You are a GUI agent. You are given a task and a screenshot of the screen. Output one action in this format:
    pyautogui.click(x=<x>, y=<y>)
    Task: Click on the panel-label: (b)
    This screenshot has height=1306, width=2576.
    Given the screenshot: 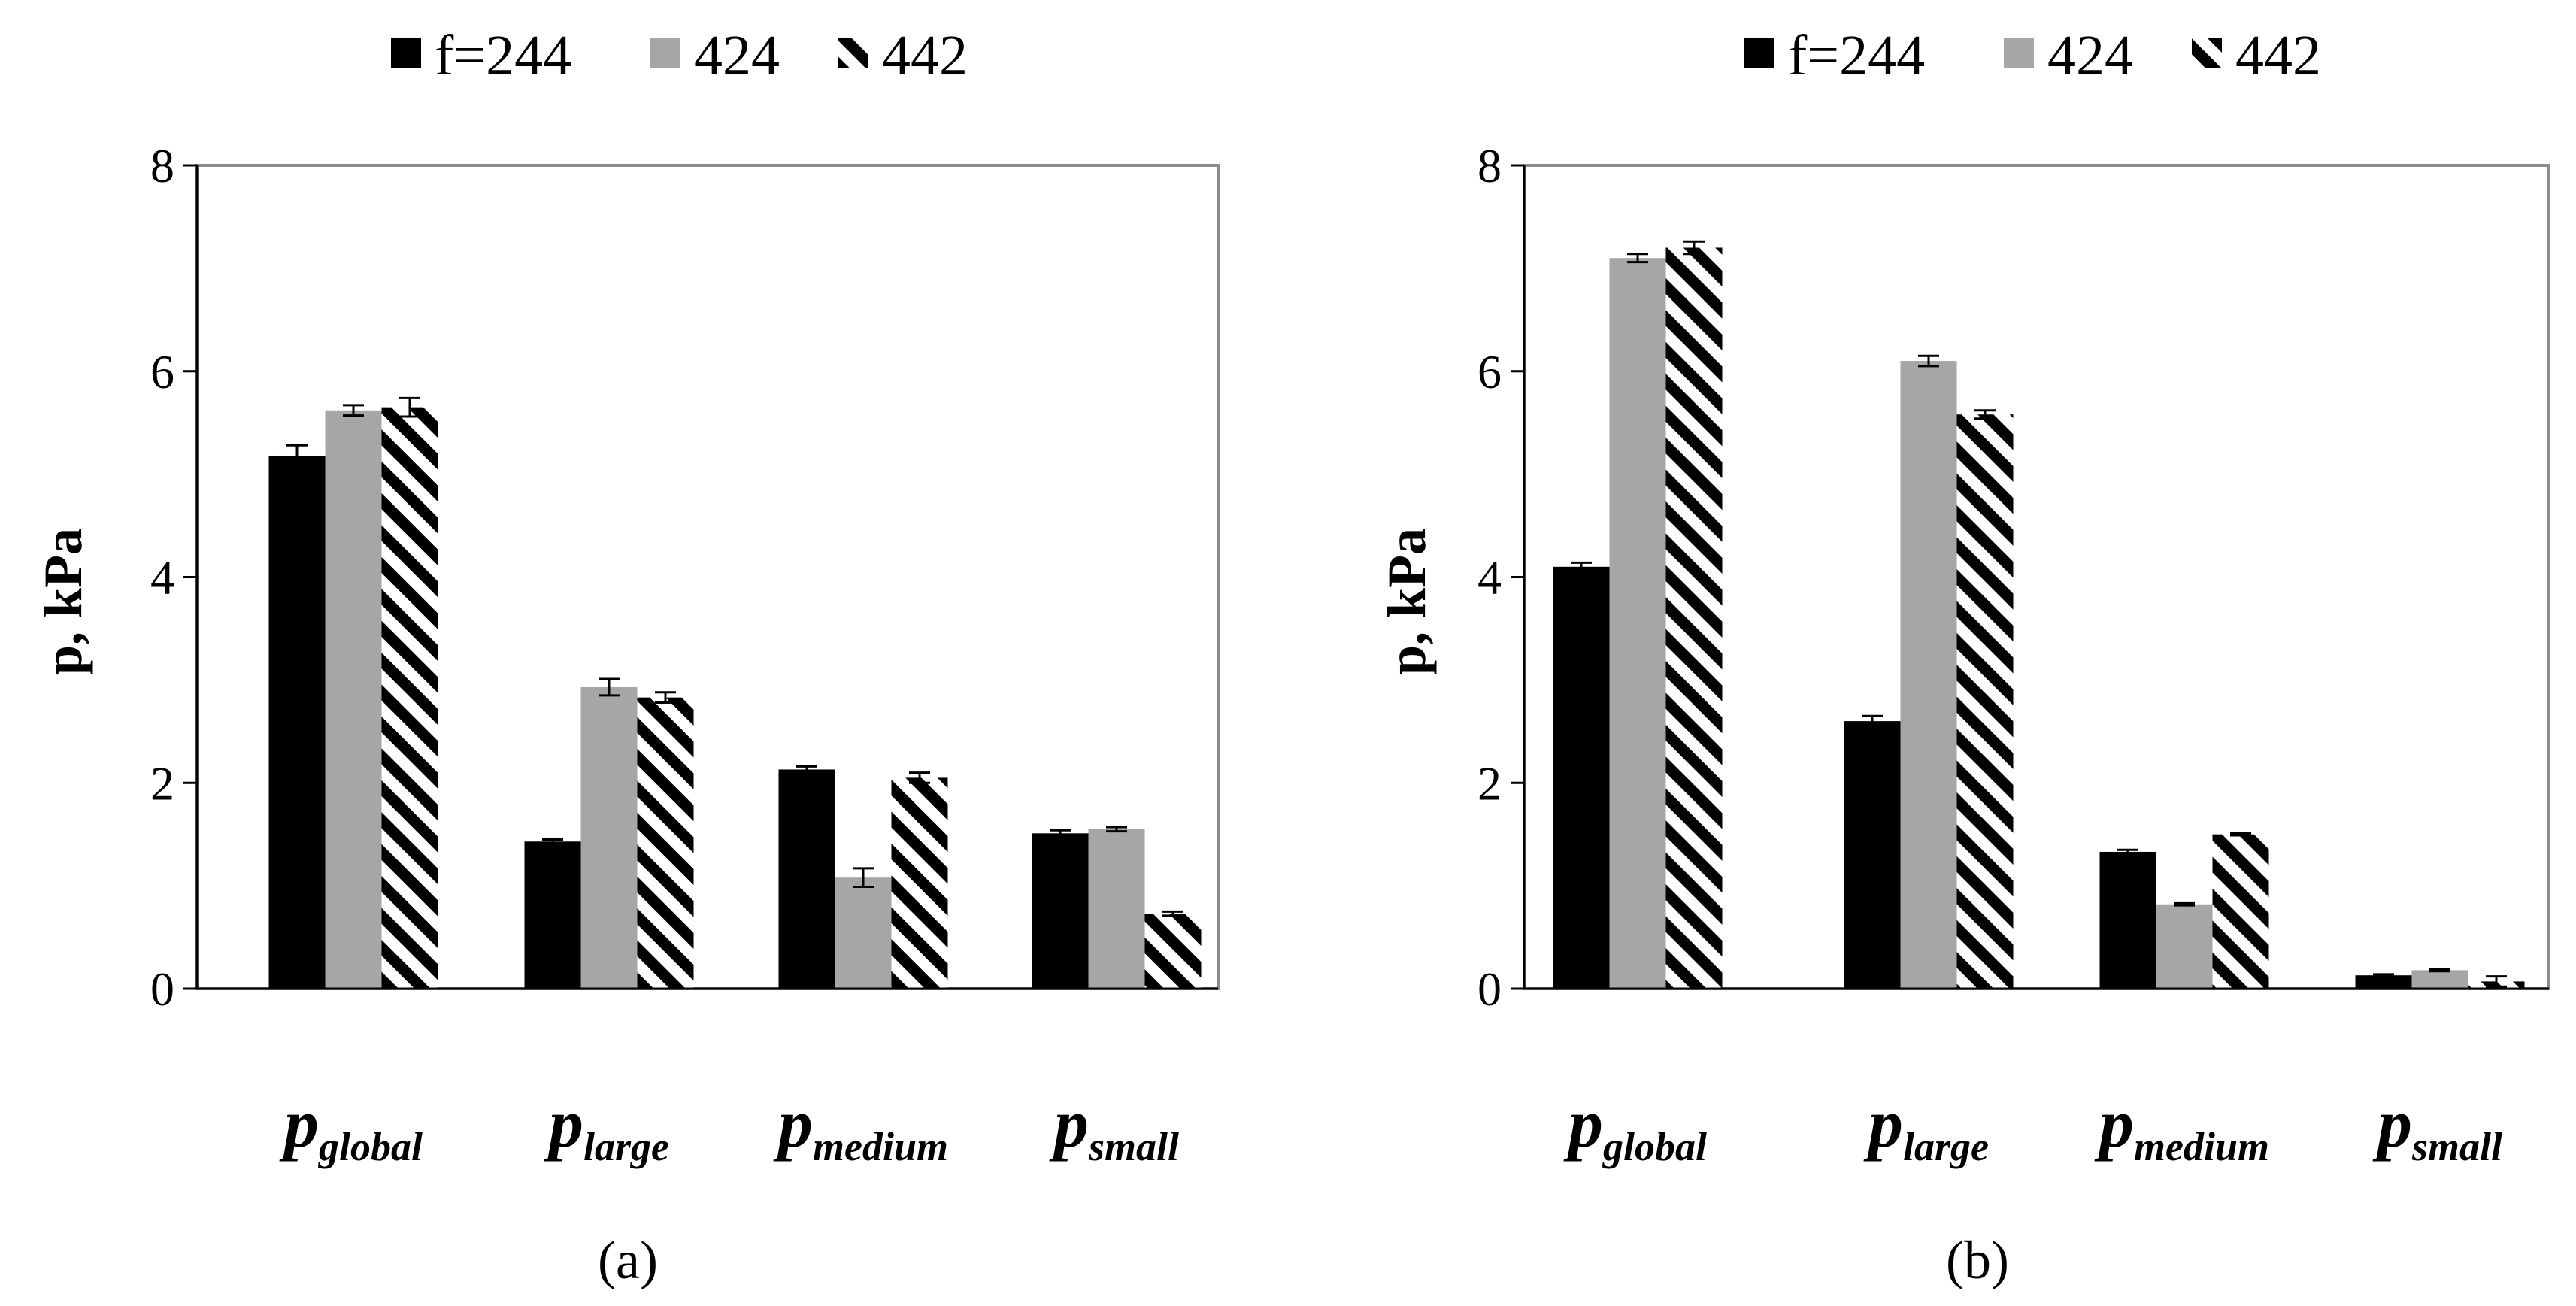 What is the action you would take?
    pyautogui.click(x=1977, y=1260)
    